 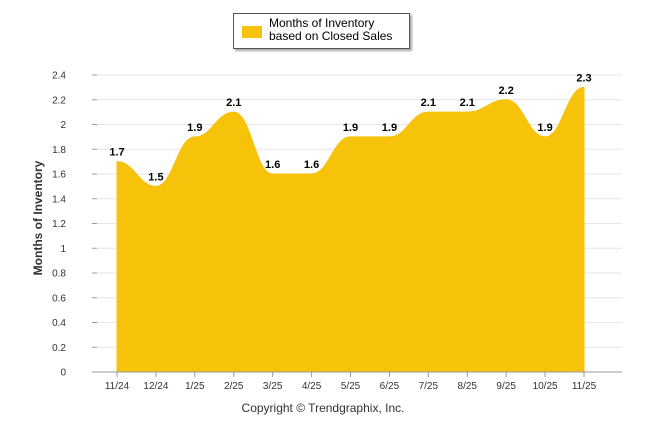 I want to click on data-label: 1.5, so click(x=155, y=177).